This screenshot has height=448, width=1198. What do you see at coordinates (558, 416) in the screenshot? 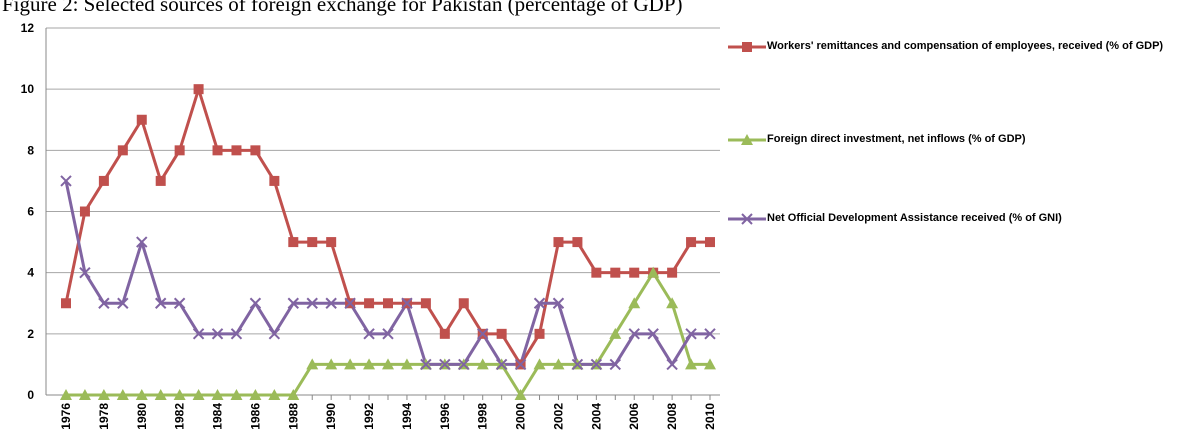
I see `x-tick-label: 2002` at bounding box center [558, 416].